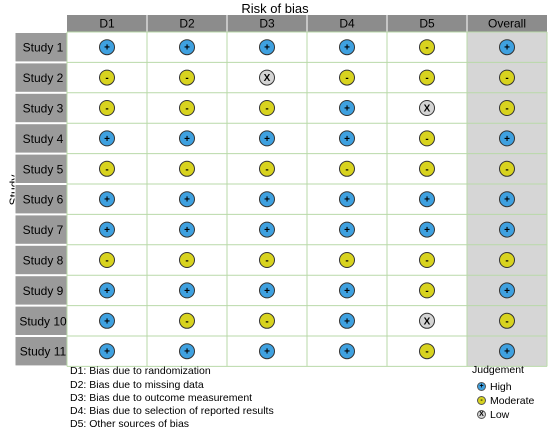 The width and height of the screenshot is (550, 435). Describe the element at coordinates (481, 414) in the screenshot. I see `legend-low-swatch: X` at that location.